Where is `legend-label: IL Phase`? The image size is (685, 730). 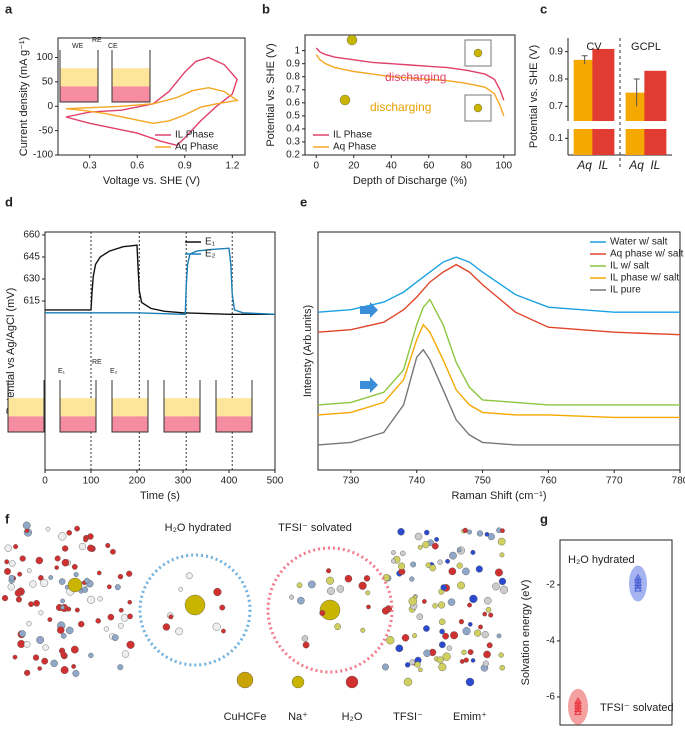
legend-label: IL Phase is located at coordinates (195, 135).